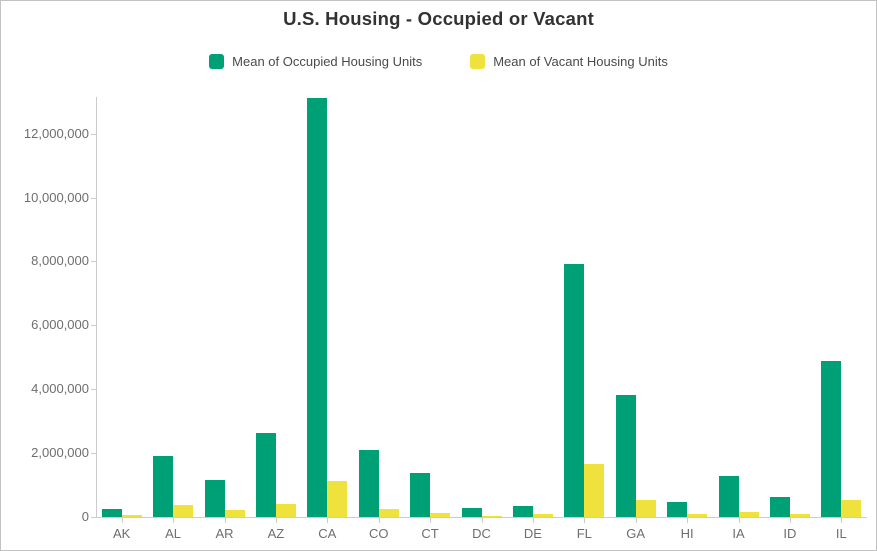  What do you see at coordinates (430, 533) in the screenshot?
I see `x-axis-tick-label: CT` at bounding box center [430, 533].